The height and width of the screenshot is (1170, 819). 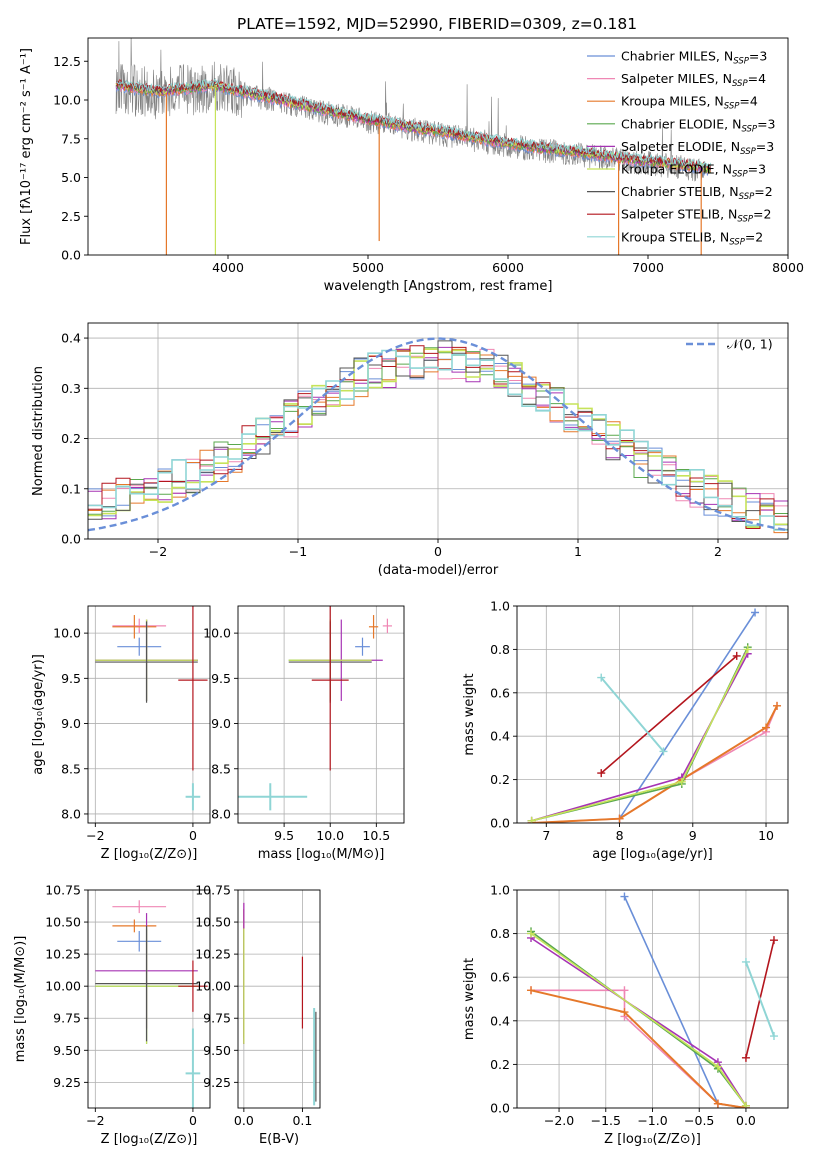 I want to click on legend-label: 𝒩(0, 1), so click(x=750, y=344).